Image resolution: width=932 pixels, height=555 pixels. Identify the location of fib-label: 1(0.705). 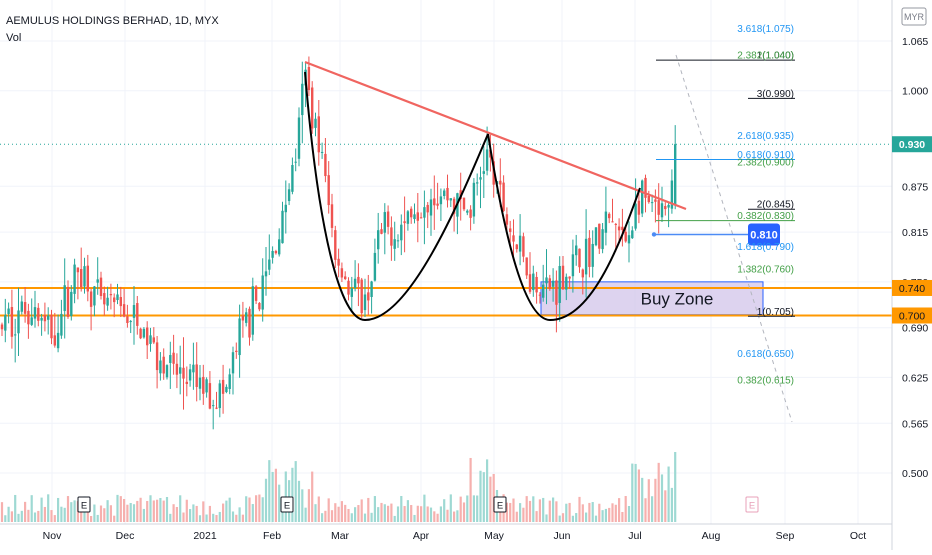
(775, 312).